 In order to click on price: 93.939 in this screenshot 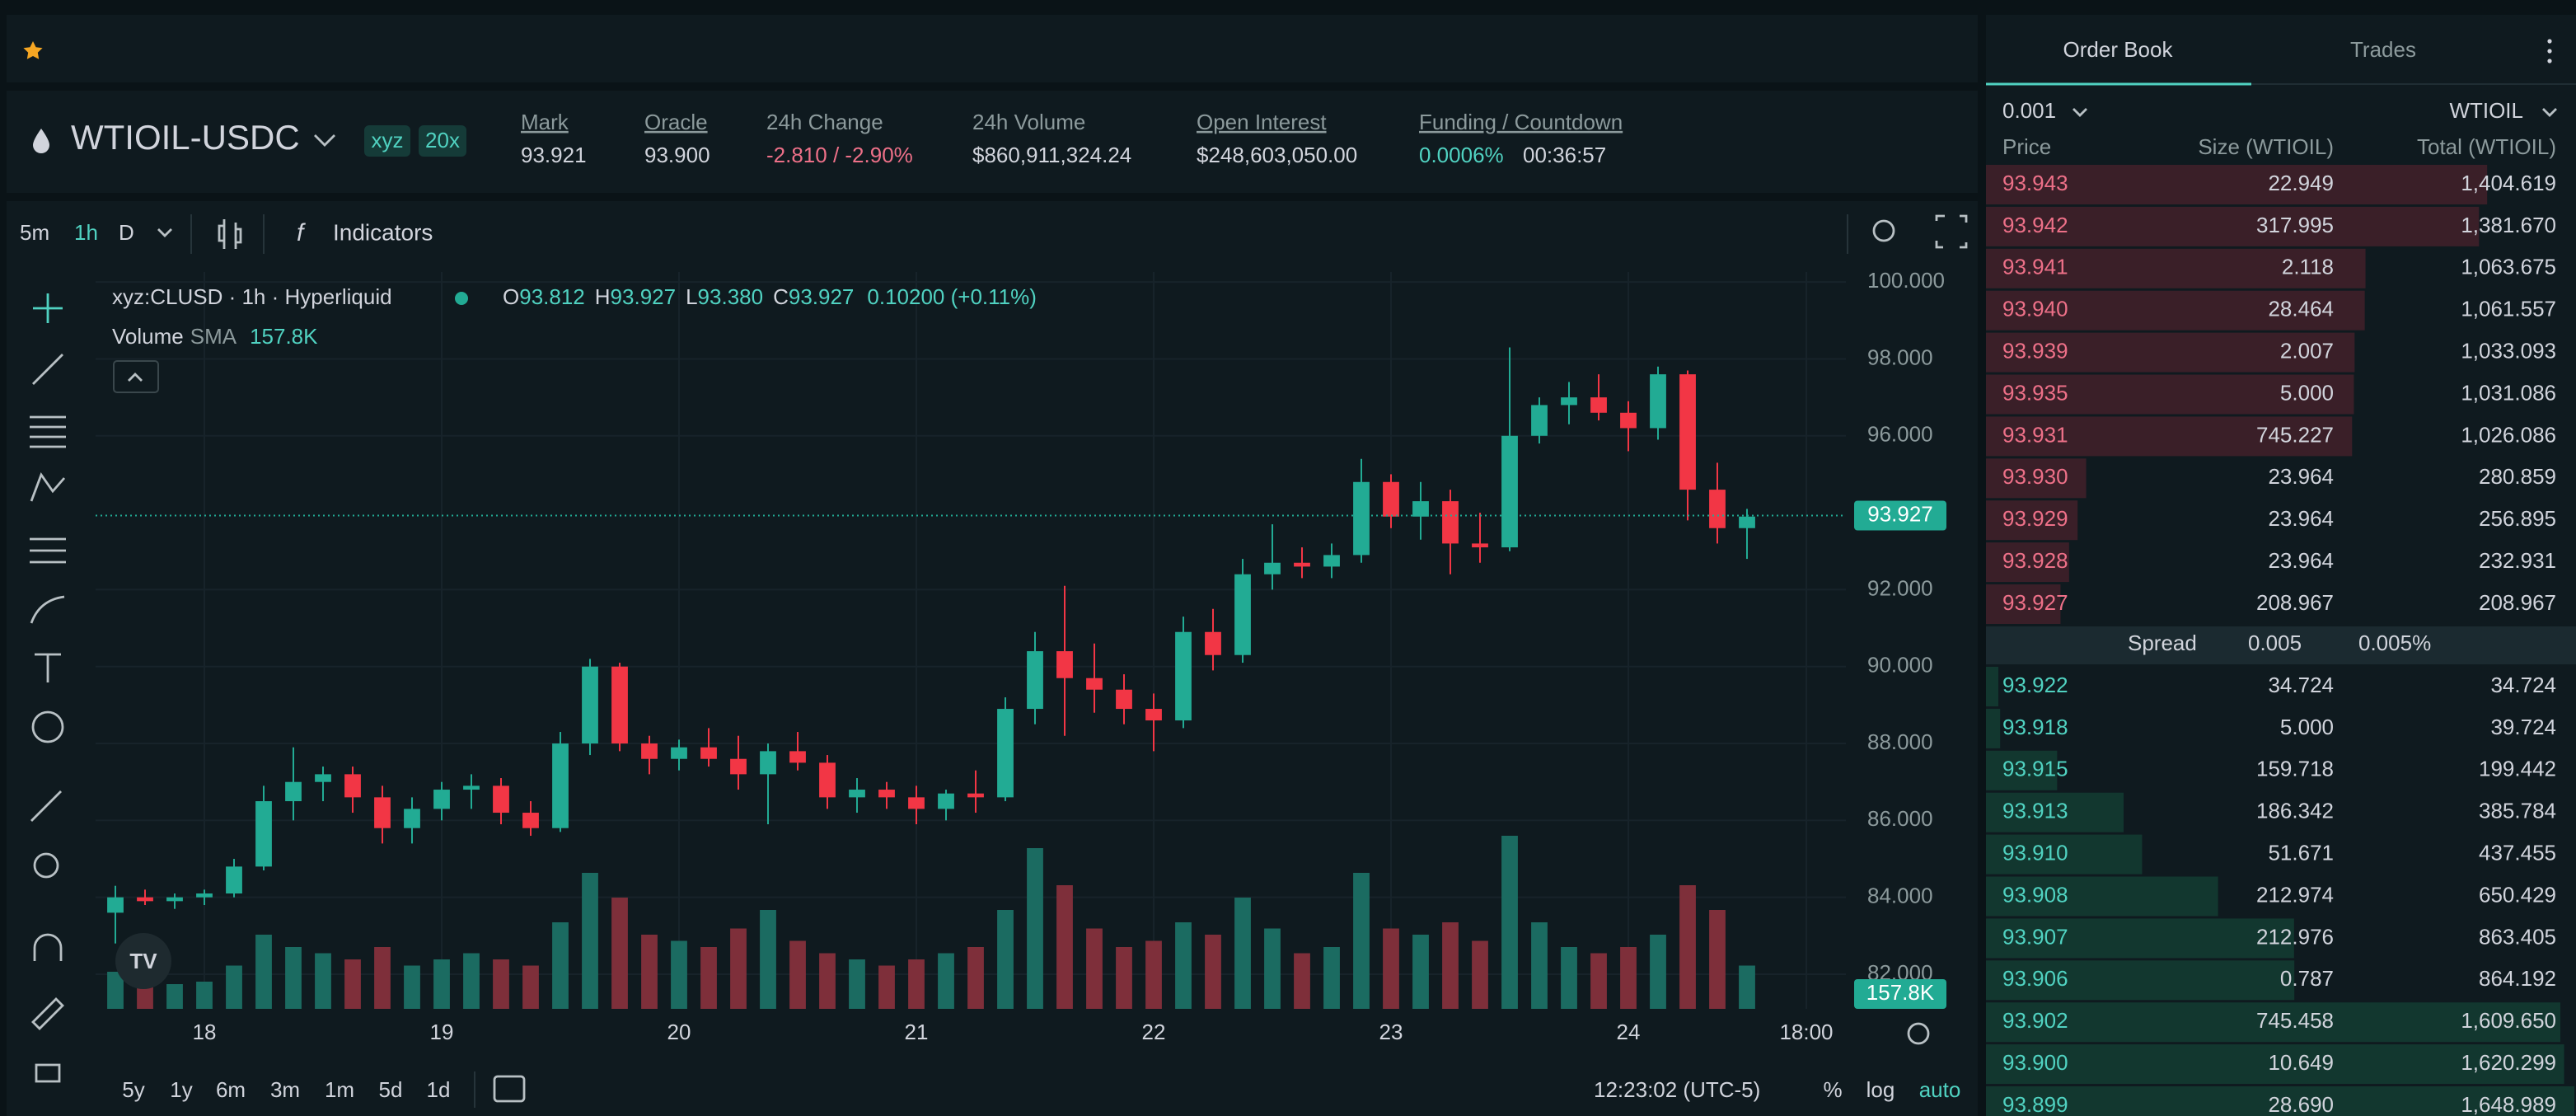, I will do `click(2035, 350)`.